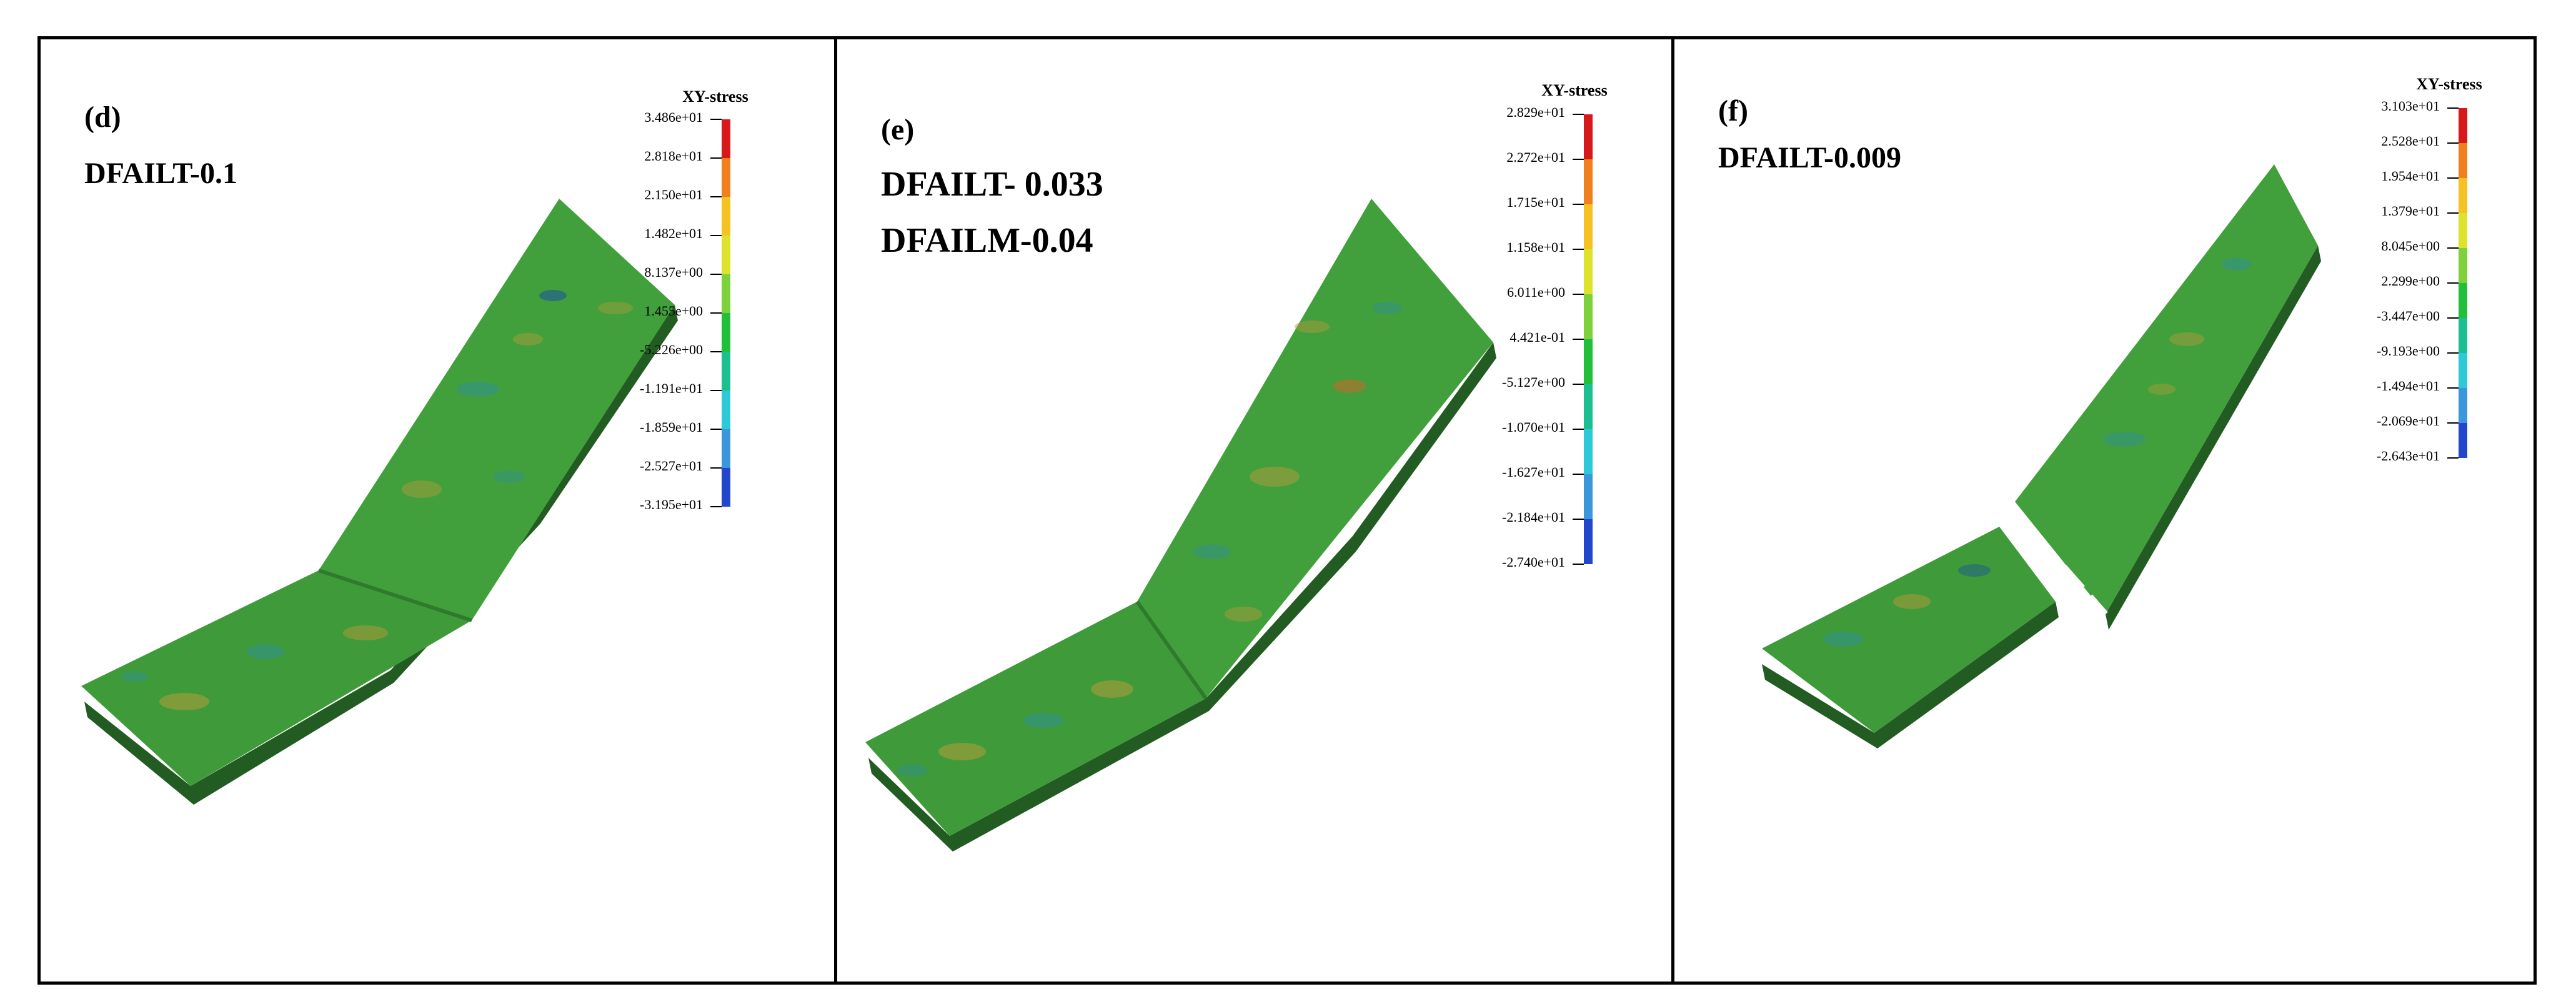 This screenshot has width=2576, height=999. Describe the element at coordinates (1315, 448) in the screenshot. I see `panel-e-plate-upper` at that location.